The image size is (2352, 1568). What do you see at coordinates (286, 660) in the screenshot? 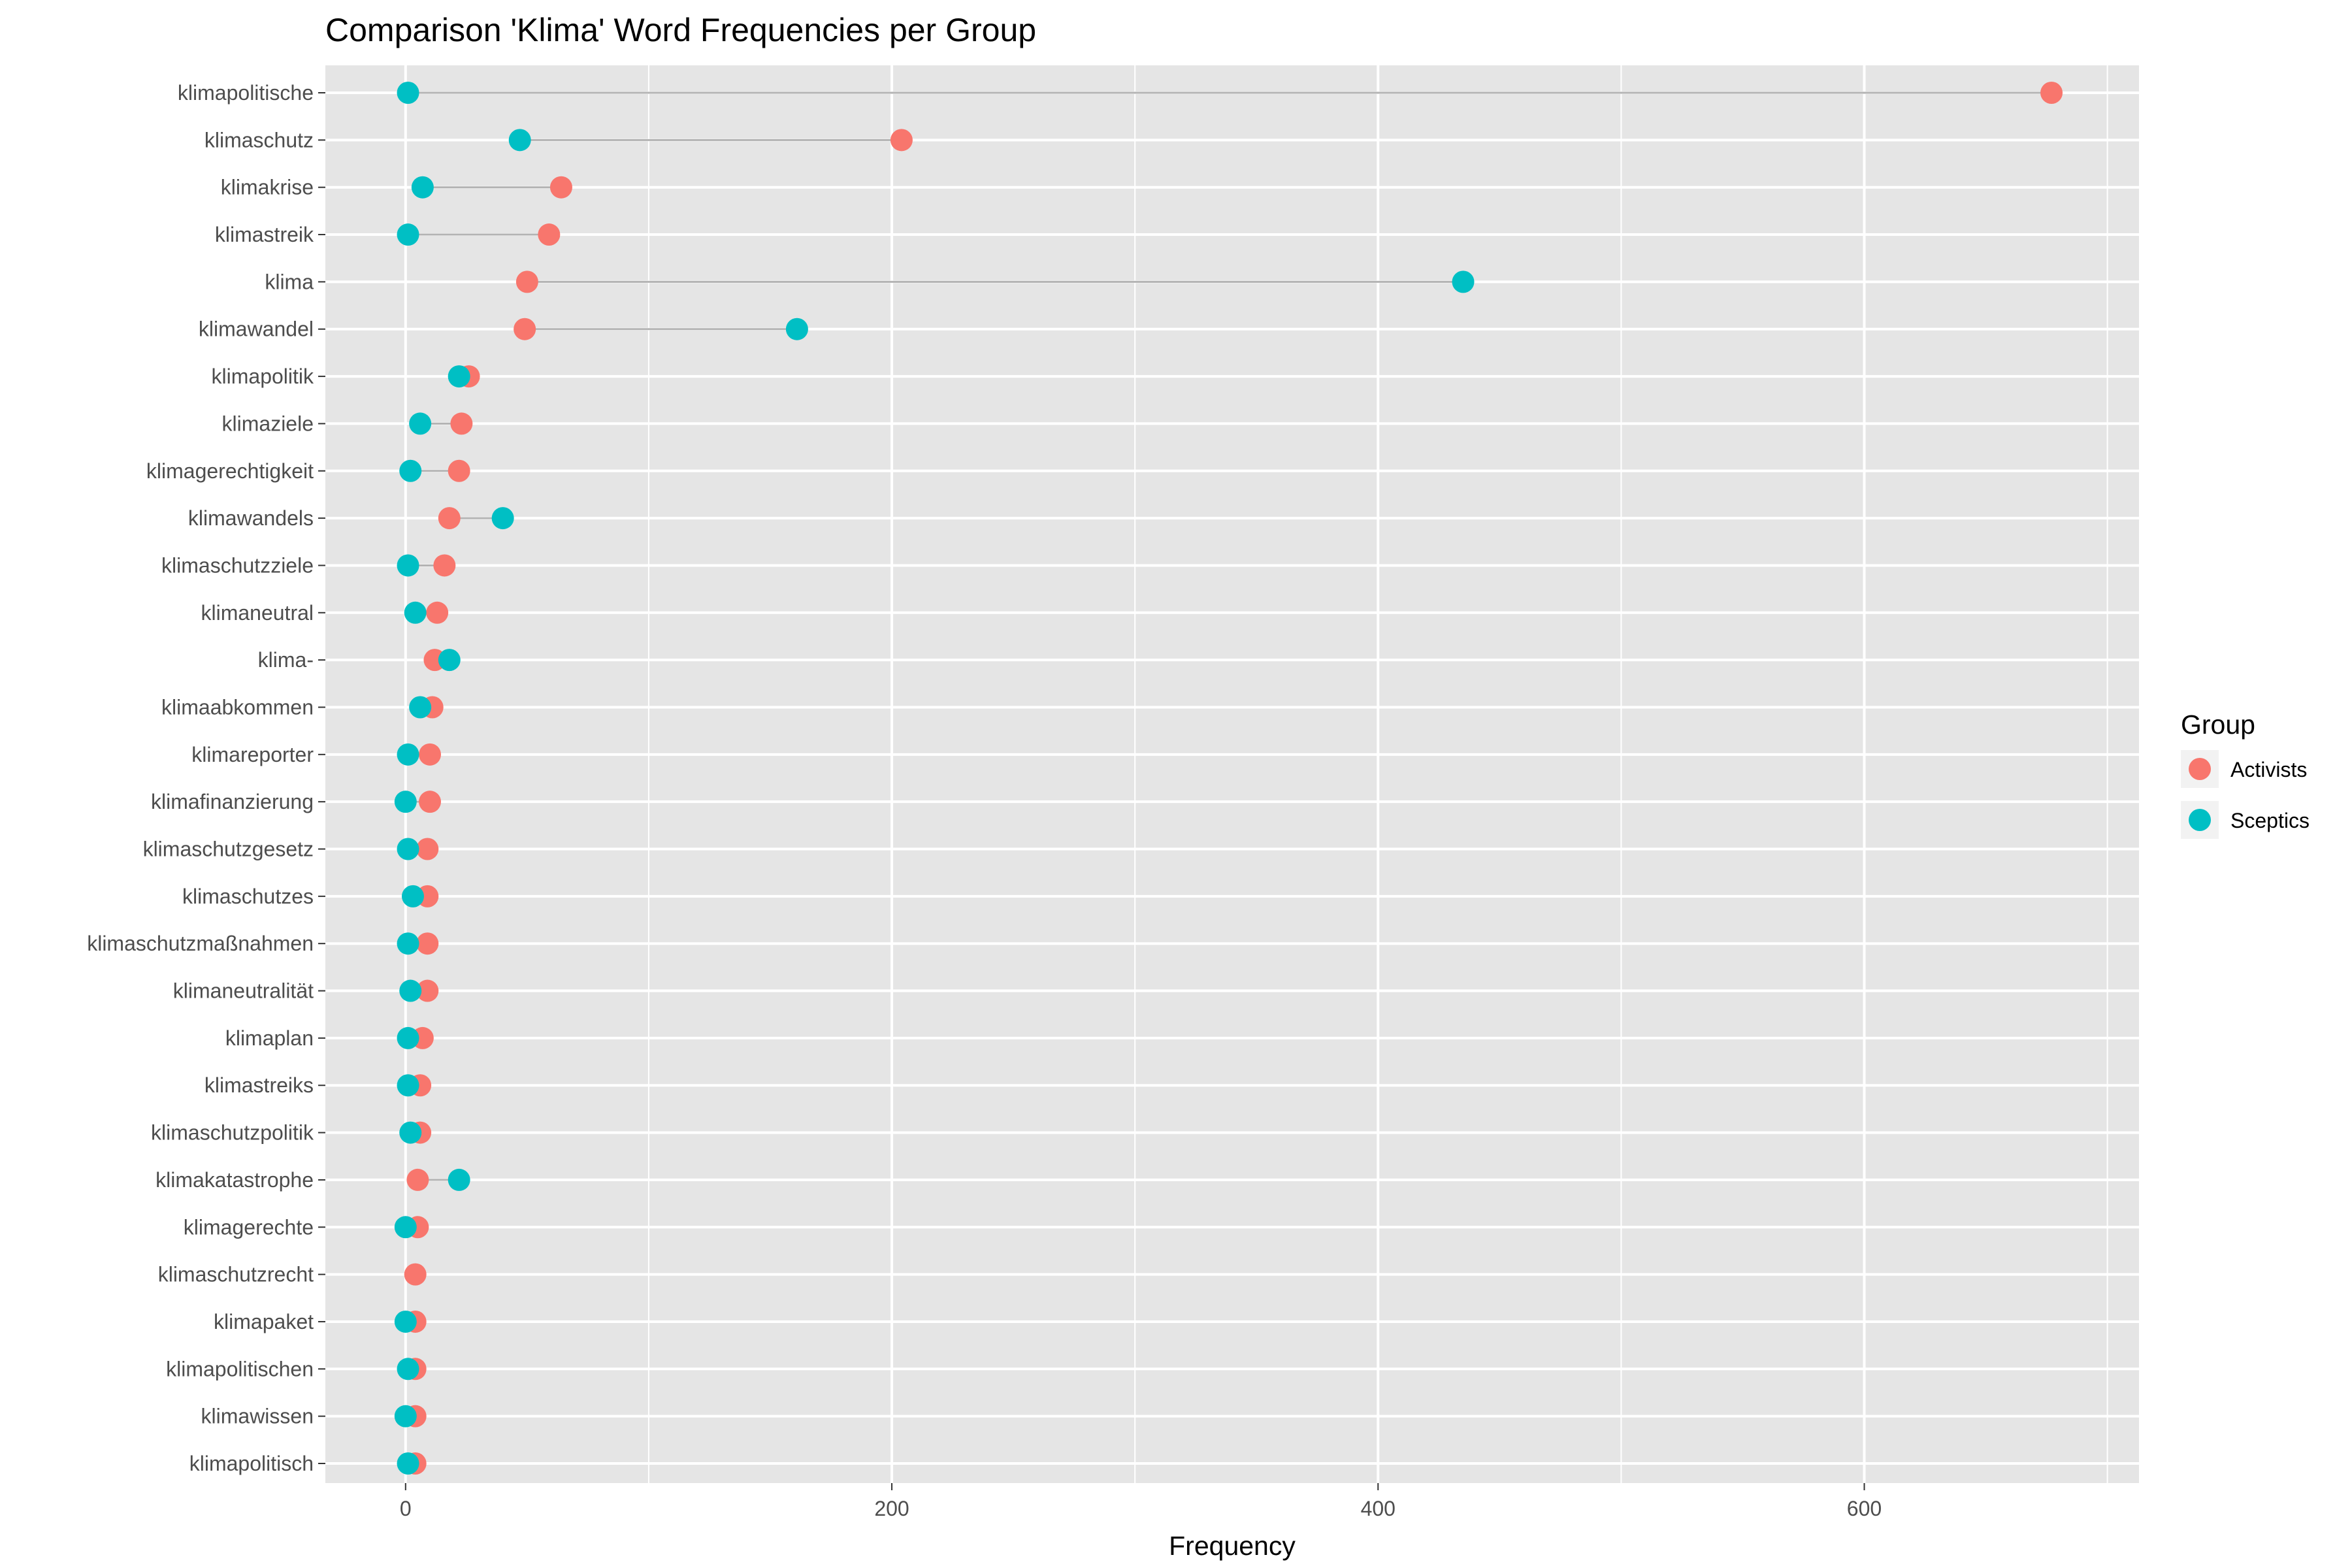
I see `y-tick-label: klima-` at bounding box center [286, 660].